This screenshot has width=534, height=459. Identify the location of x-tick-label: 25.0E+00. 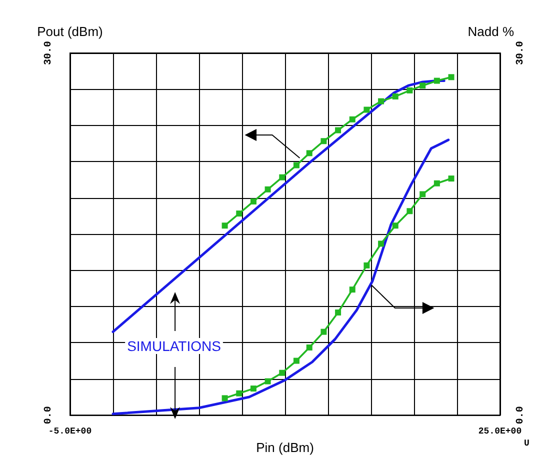
(500, 431).